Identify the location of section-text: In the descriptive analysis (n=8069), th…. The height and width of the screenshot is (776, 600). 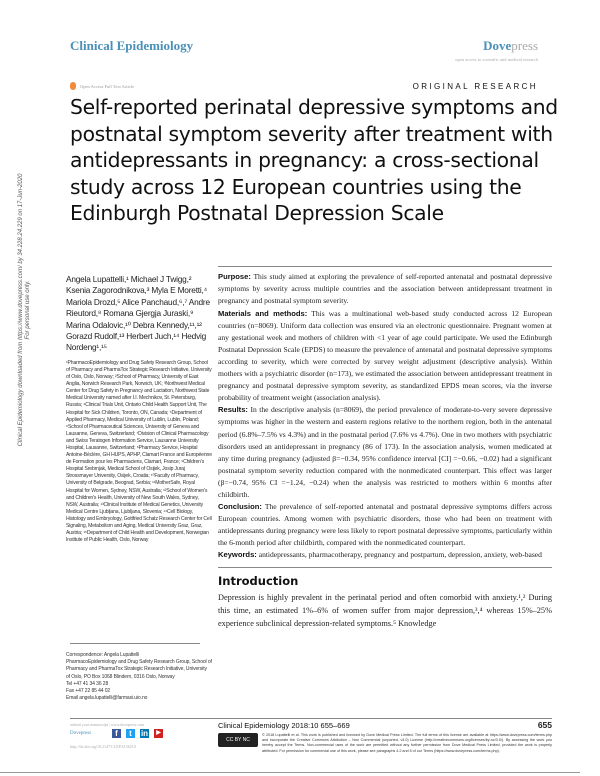
(385, 452).